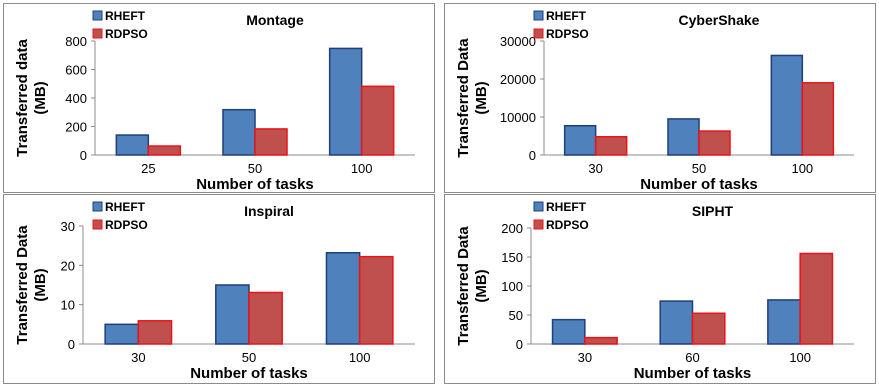 The image size is (879, 385). What do you see at coordinates (719, 20) in the screenshot?
I see `chart-title: CyberShake` at bounding box center [719, 20].